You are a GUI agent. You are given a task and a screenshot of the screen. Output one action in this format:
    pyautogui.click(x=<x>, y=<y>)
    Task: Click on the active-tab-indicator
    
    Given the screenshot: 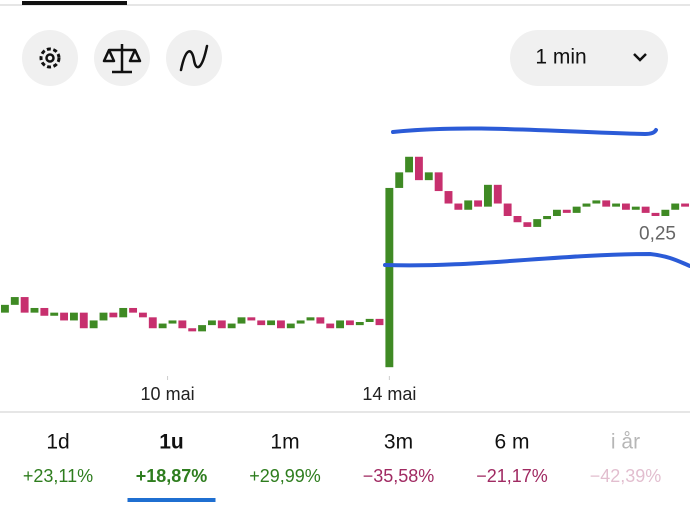 What is the action you would take?
    pyautogui.click(x=74, y=3)
    